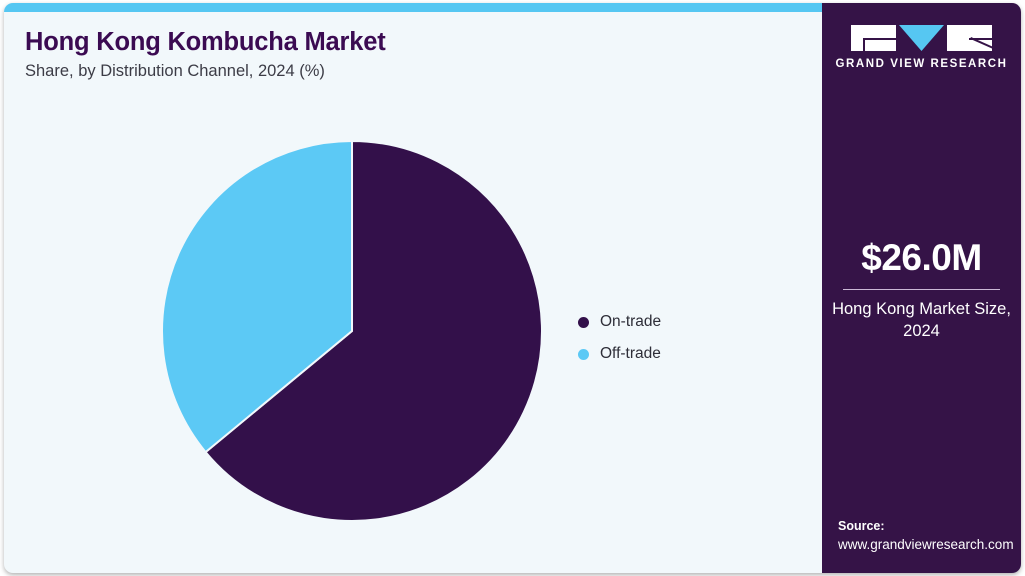 Image resolution: width=1025 pixels, height=576 pixels. I want to click on source-url: www.grandviewresearch.com, so click(926, 545).